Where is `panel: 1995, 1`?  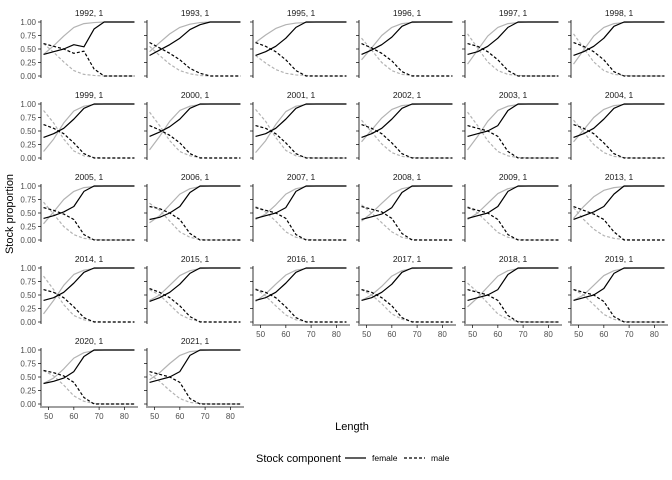 panel: 1995, 1 is located at coordinates (298, 43).